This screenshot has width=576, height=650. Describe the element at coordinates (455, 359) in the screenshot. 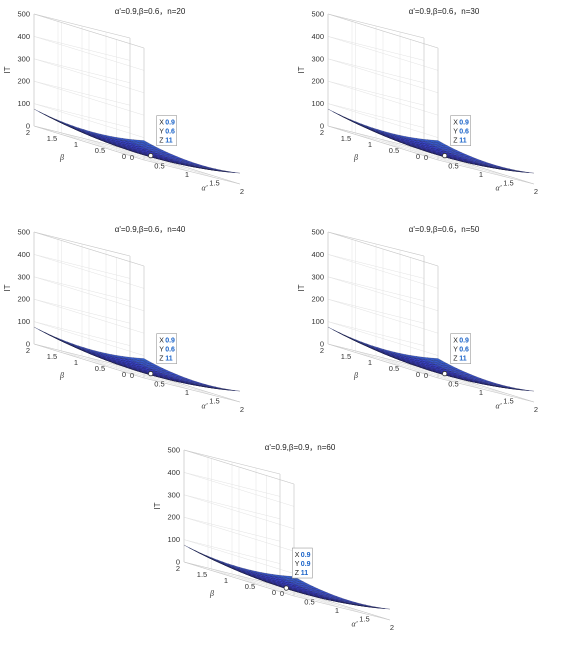

I see `datatip-key: Z` at that location.